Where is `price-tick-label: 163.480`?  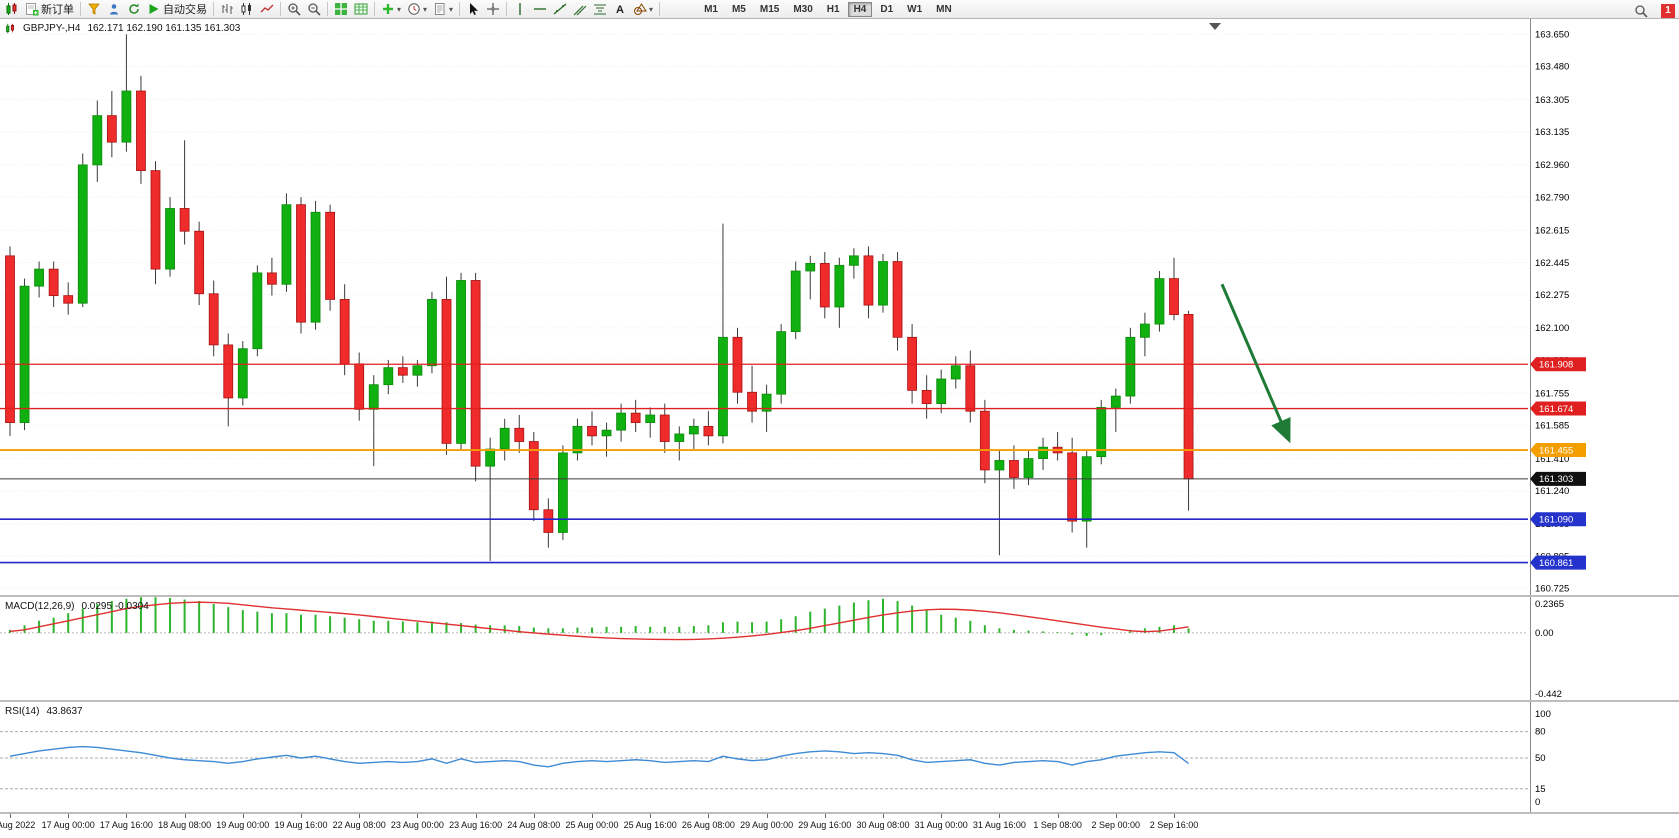
price-tick-label: 163.480 is located at coordinates (1552, 67).